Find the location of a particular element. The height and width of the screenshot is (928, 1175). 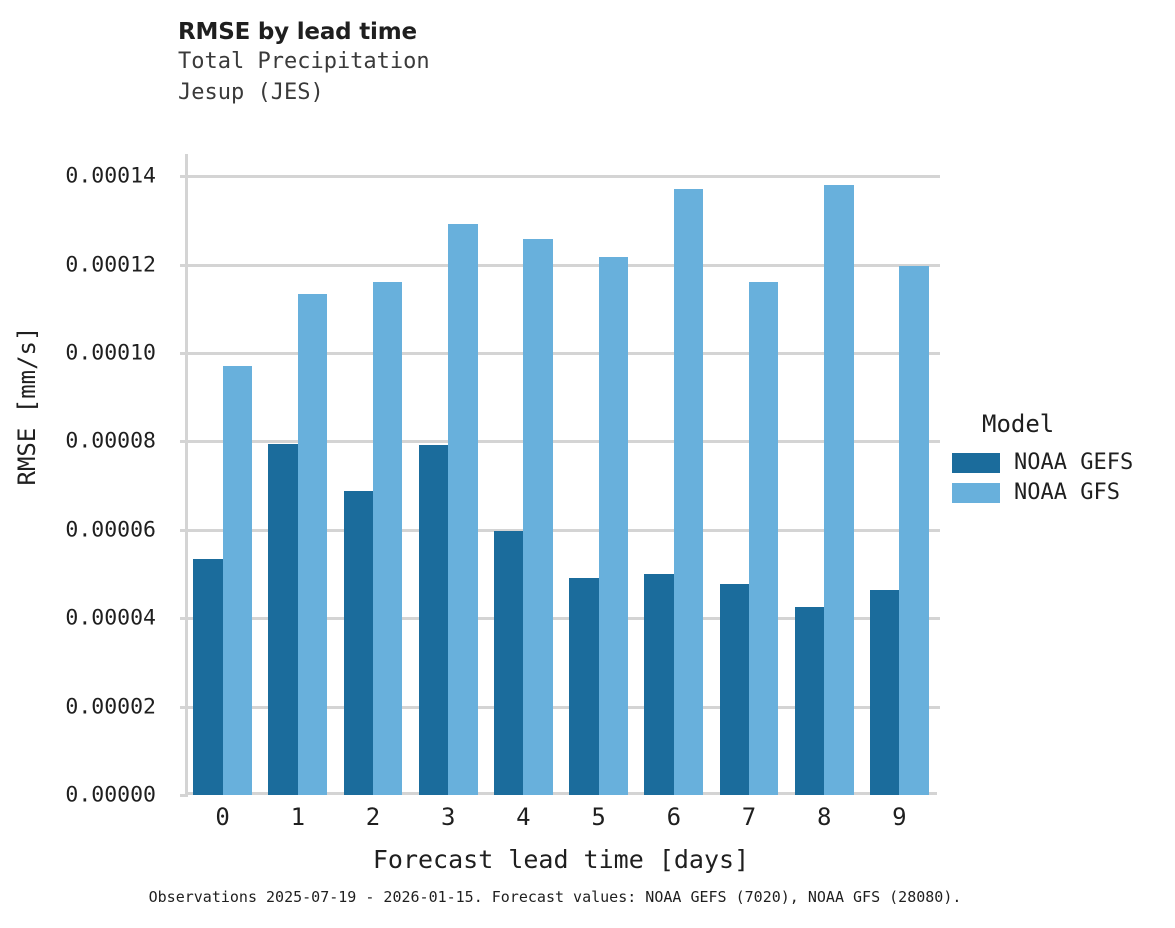

legend-entry: NOAA GFS is located at coordinates (1059, 492).